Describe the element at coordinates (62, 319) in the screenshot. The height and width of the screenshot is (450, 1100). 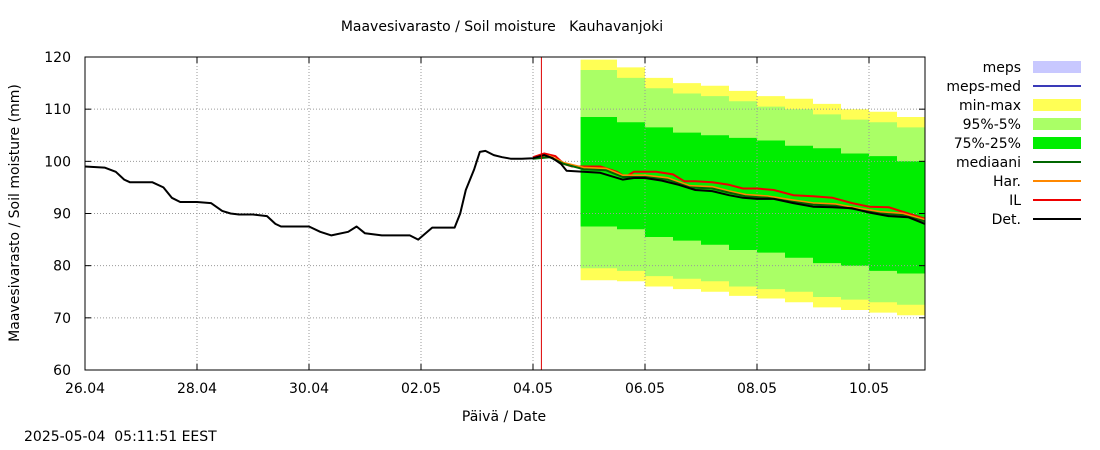
I see `y-tick-label: 70` at that location.